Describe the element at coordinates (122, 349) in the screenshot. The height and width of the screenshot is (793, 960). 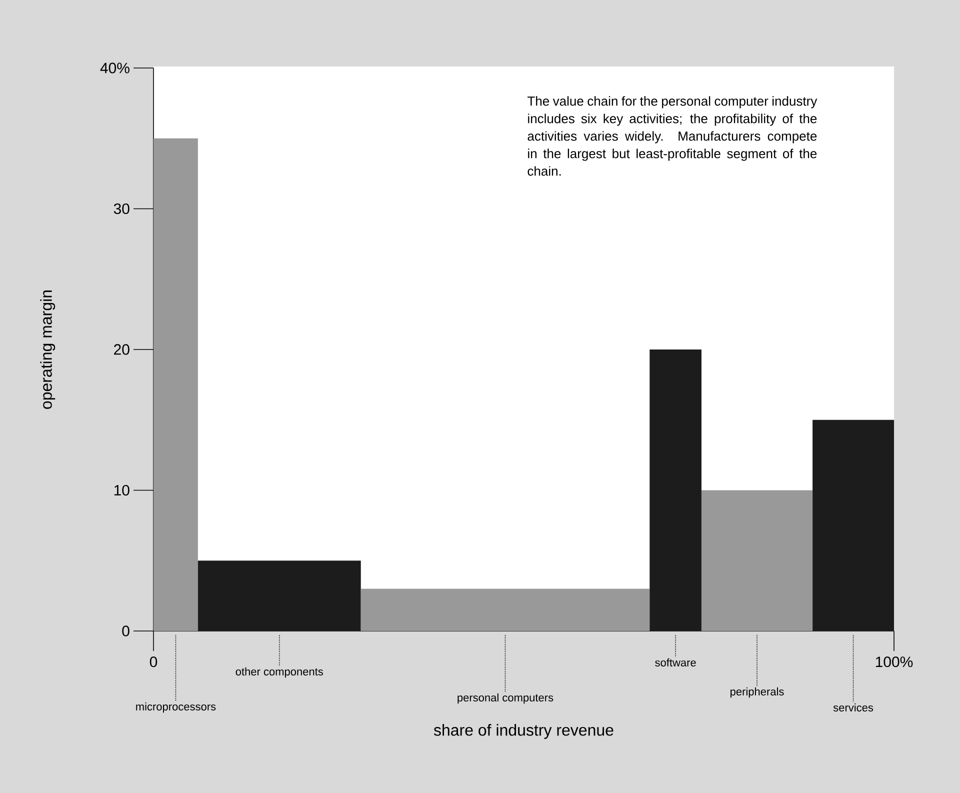
I see `y-tick-label: 20` at that location.